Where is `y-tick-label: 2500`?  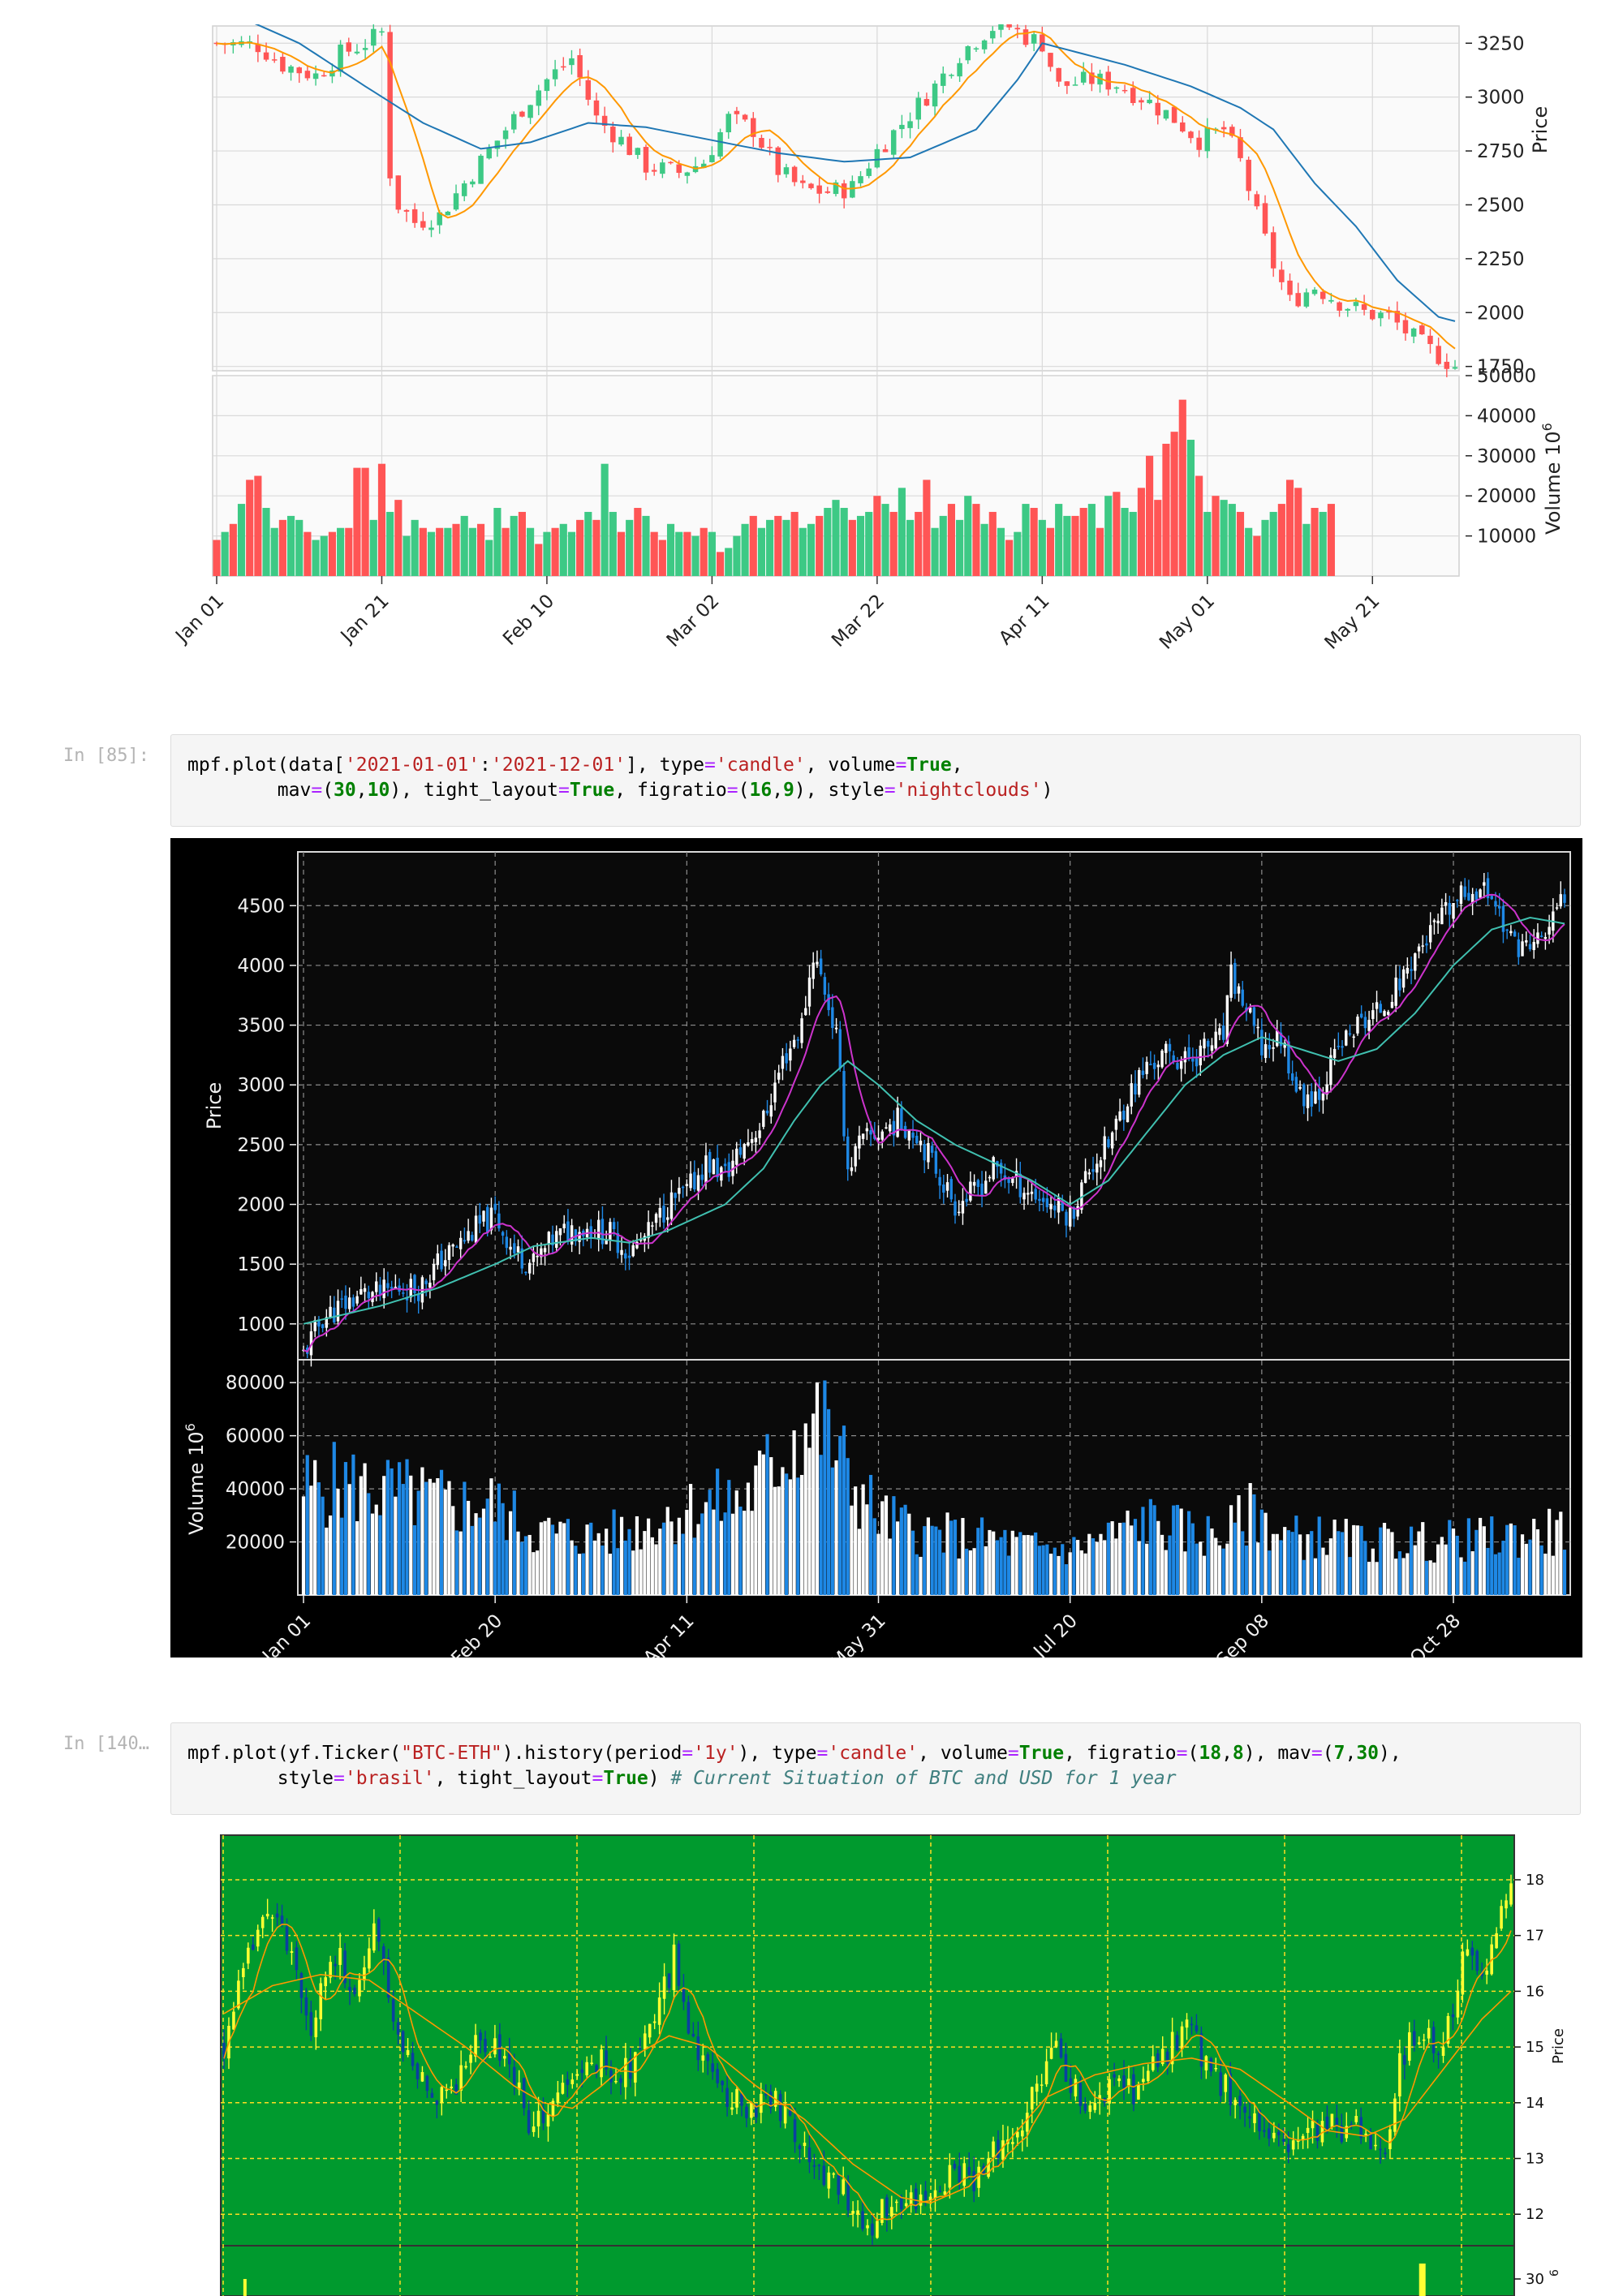
y-tick-label: 2500 is located at coordinates (1501, 205).